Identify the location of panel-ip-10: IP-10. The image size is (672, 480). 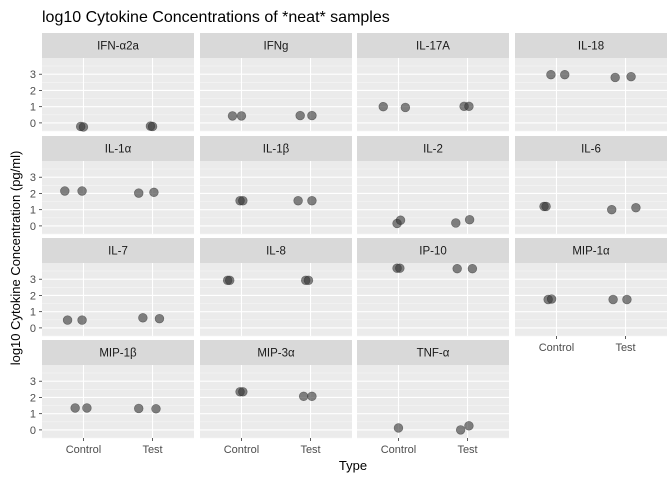
(433, 287).